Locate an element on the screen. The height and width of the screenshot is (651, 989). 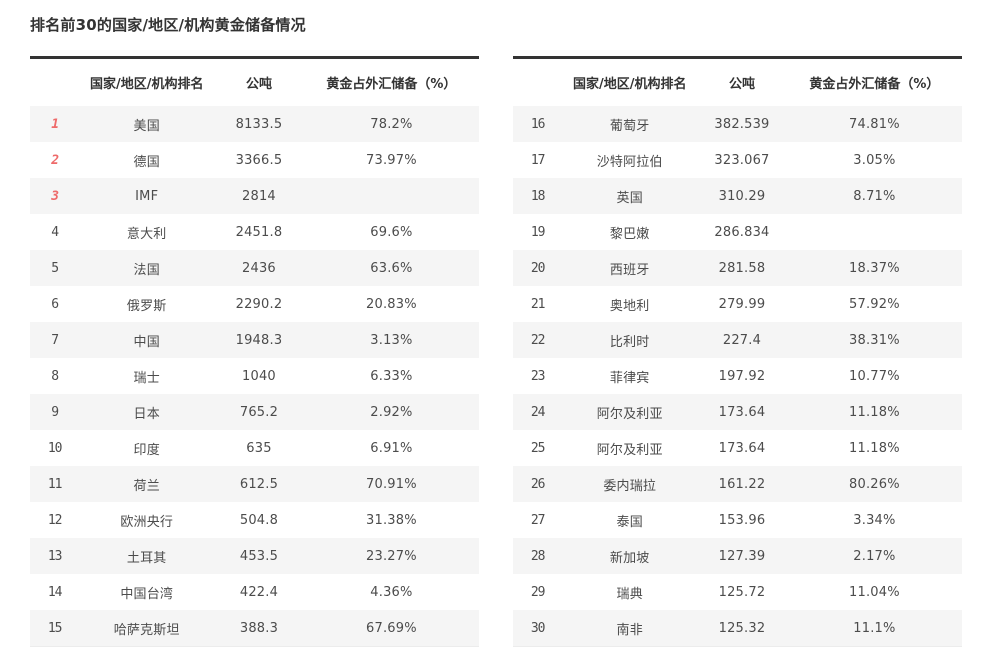
rank-cell: 7 is located at coordinates (55, 340).